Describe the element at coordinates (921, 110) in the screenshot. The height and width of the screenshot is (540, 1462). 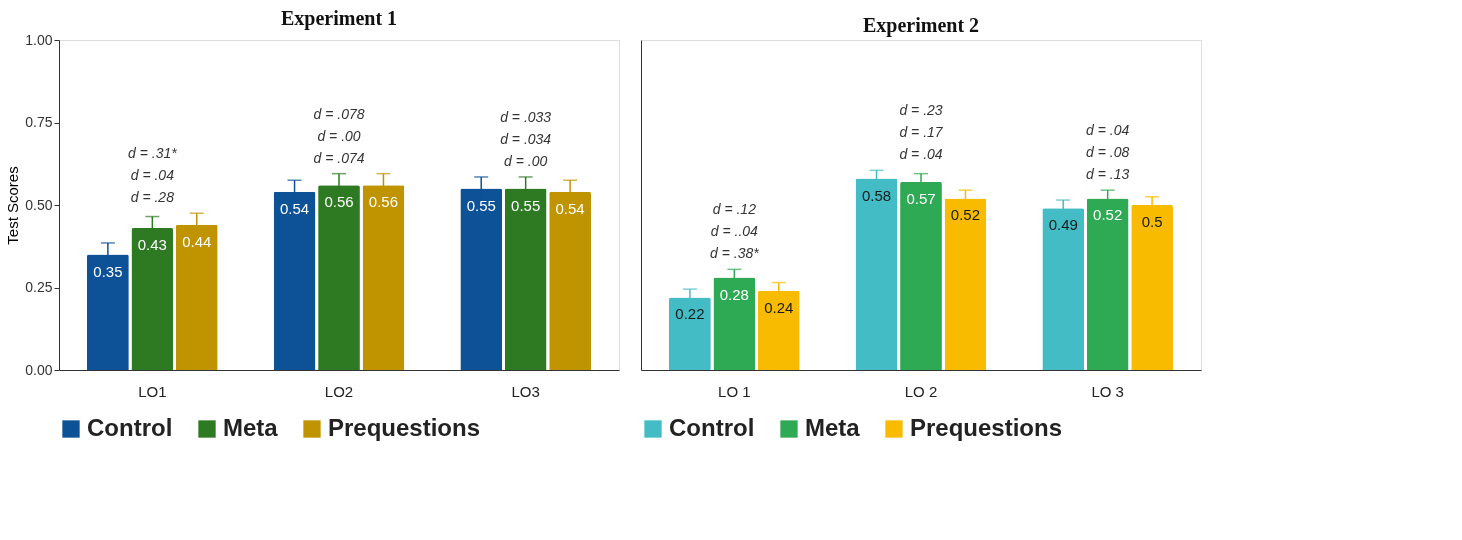
I see `annotation: d = .23` at that location.